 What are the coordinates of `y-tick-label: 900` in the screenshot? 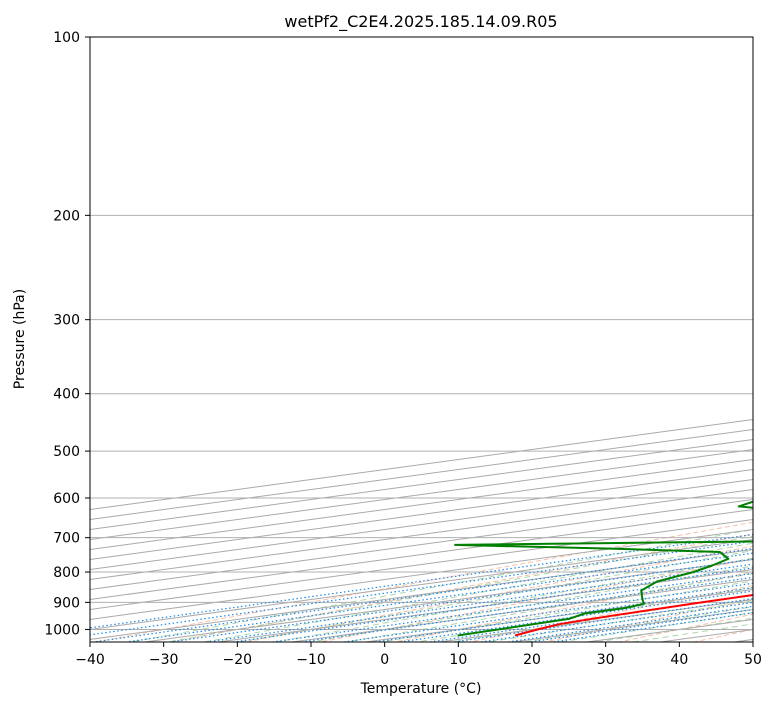 It's located at (66, 603).